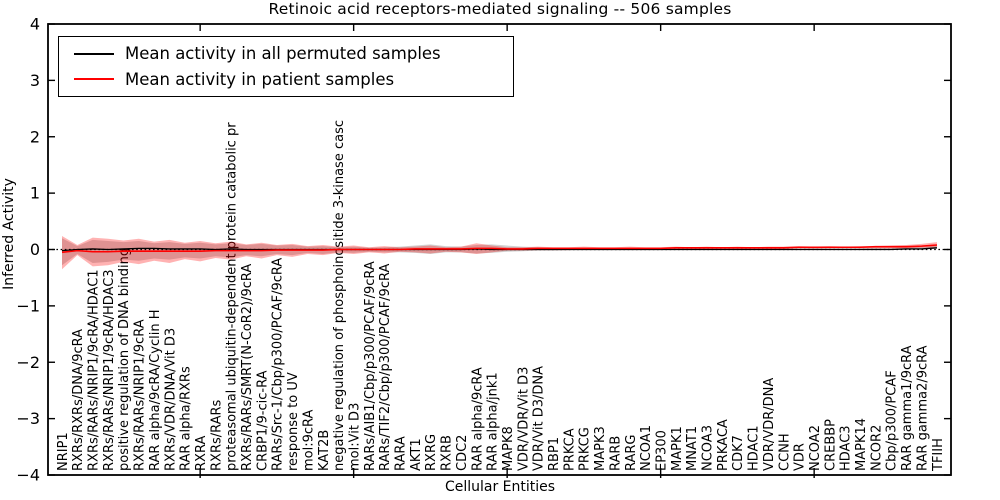  Describe the element at coordinates (784, 452) in the screenshot. I see `x-tick-label: CCNH` at that location.